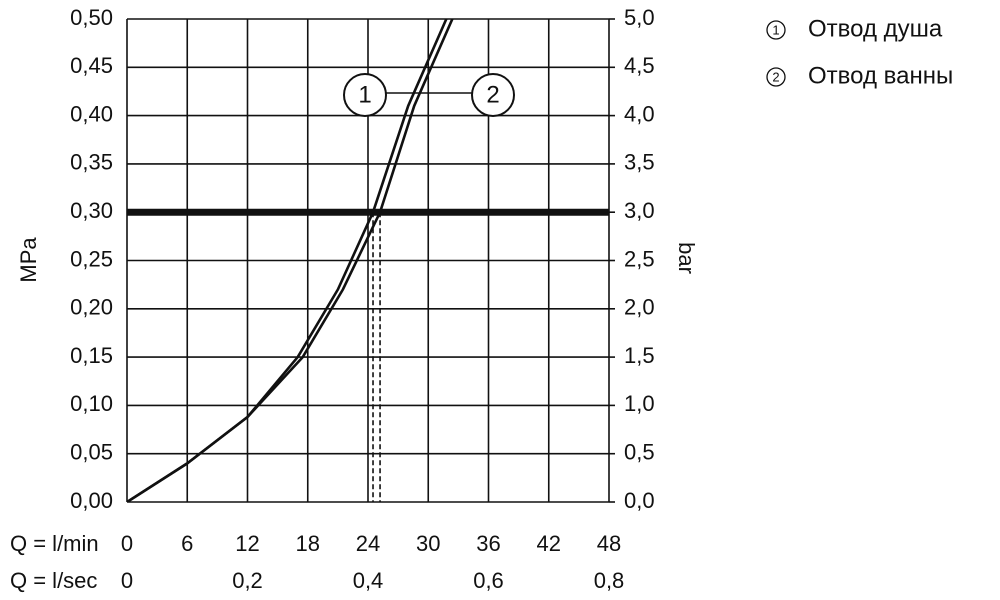  What do you see at coordinates (91, 500) in the screenshot?
I see `y-tick-label: 0,00` at bounding box center [91, 500].